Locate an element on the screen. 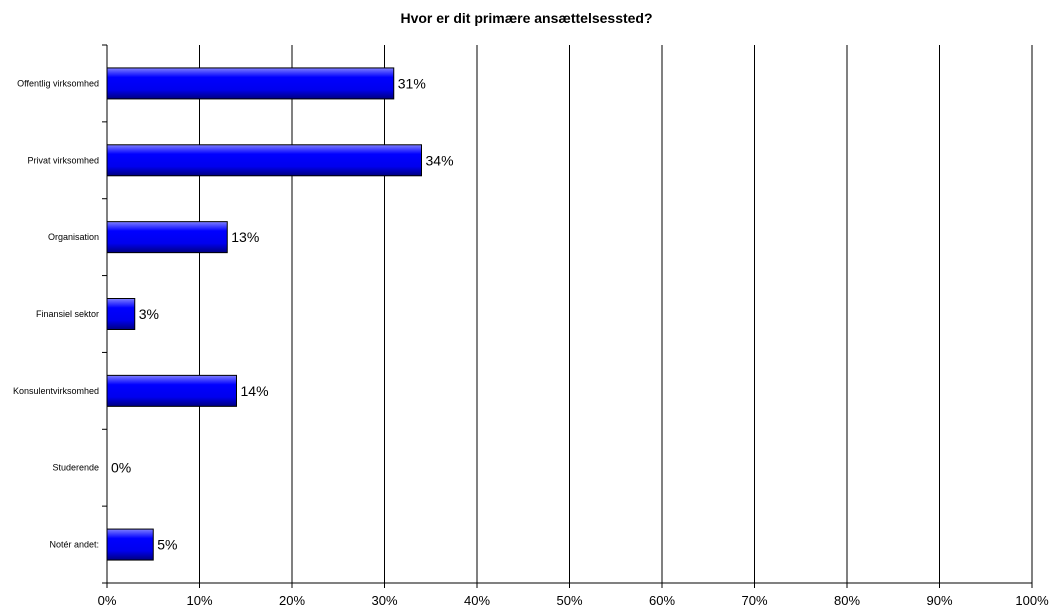 The height and width of the screenshot is (609, 1053). x-tick-label: 10% is located at coordinates (199, 600).